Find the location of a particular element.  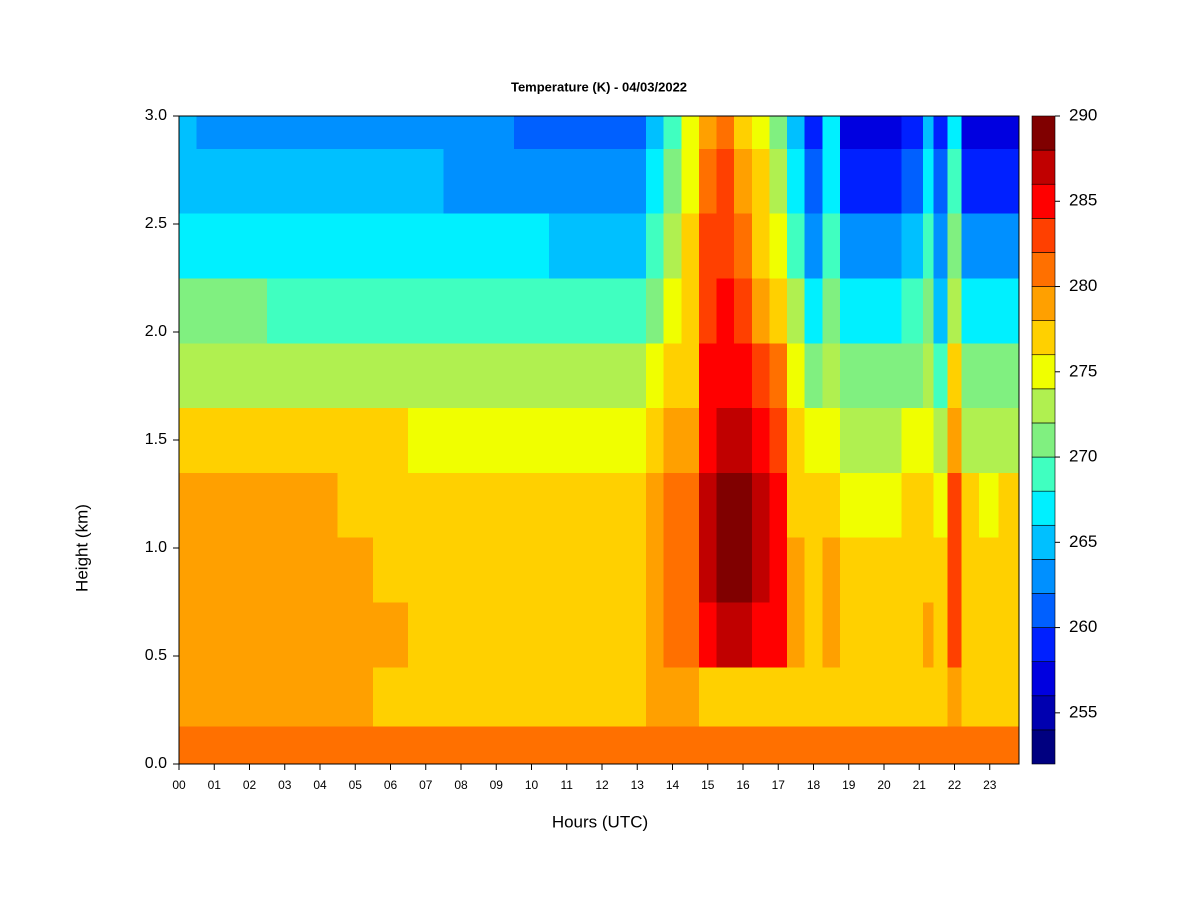

y-tick-label: 3.0 is located at coordinates (156, 115).